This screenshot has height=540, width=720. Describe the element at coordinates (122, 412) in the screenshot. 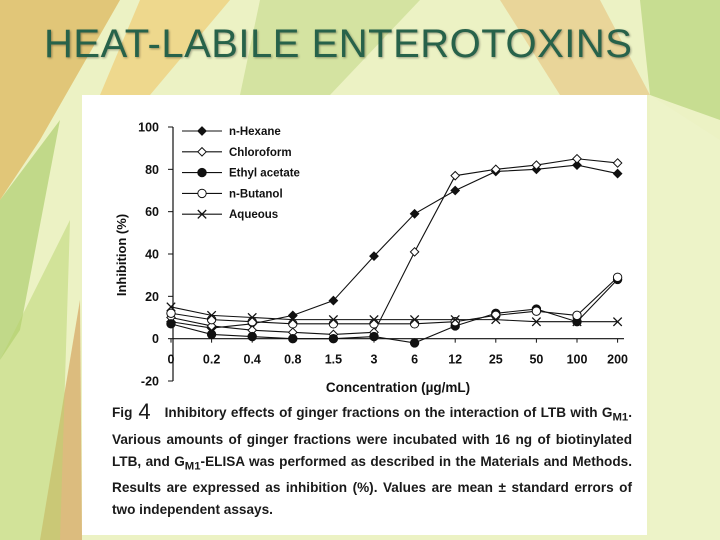

I see `figure-label: Fig` at that location.